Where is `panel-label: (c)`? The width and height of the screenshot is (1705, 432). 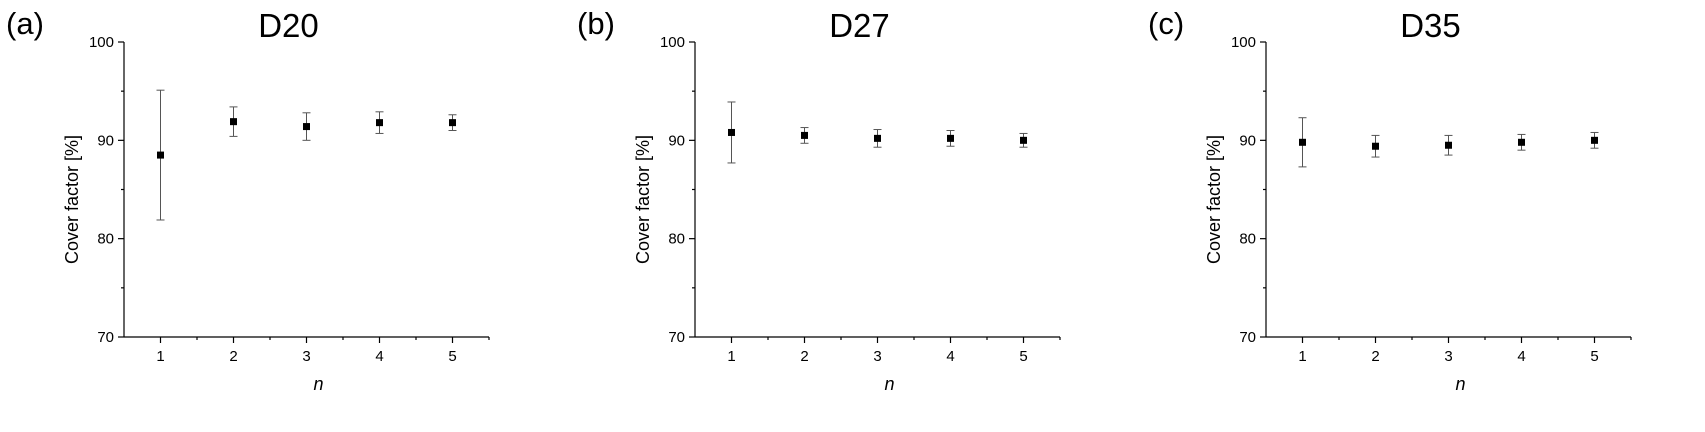 panel-label: (c) is located at coordinates (1166, 23).